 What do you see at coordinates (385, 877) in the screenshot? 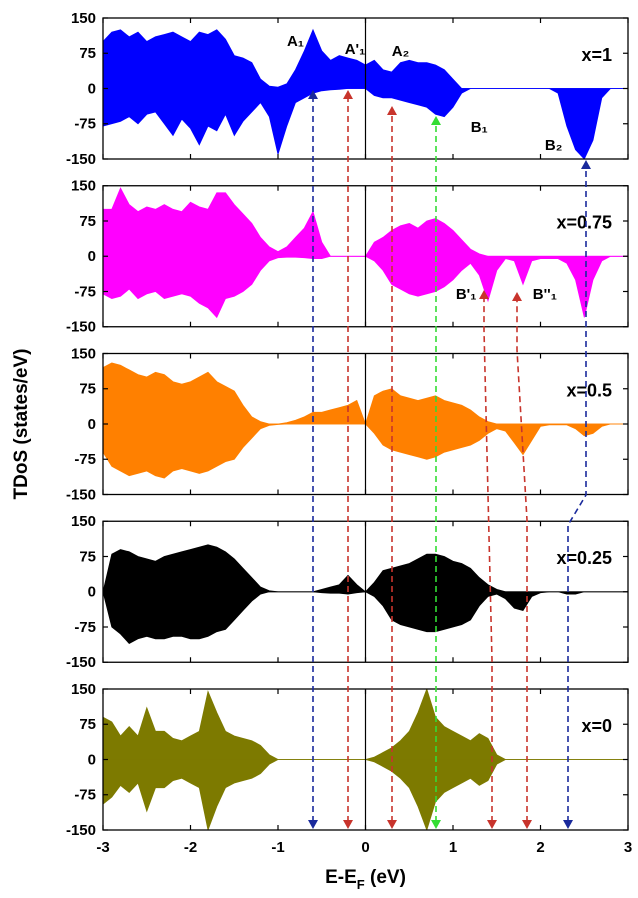
I see `x-axis-label-part: (eV)` at bounding box center [385, 877].